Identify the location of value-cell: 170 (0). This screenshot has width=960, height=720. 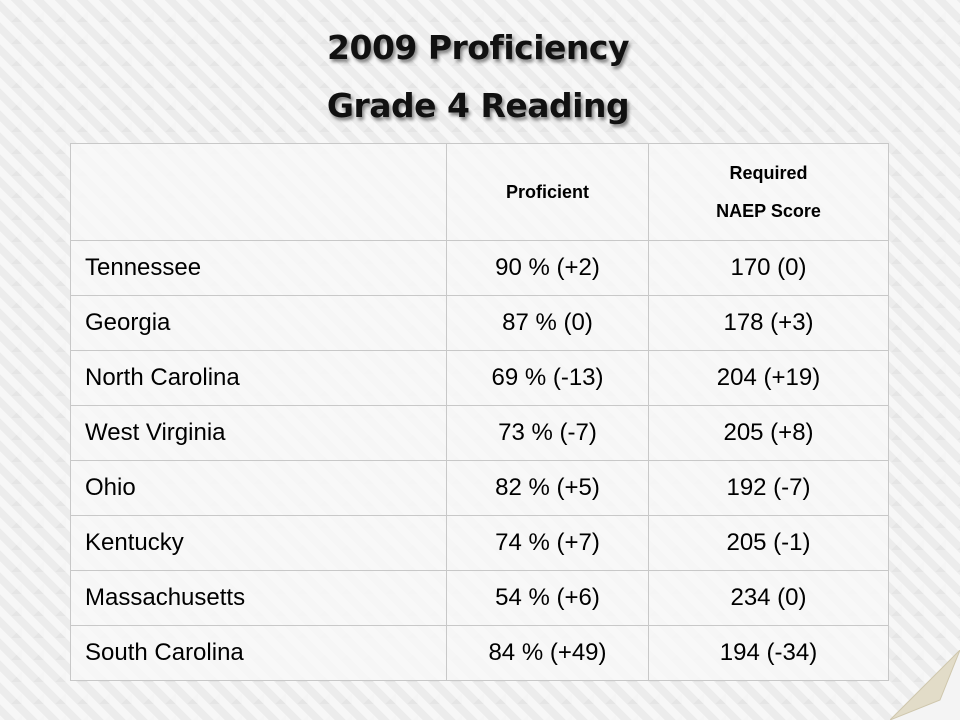
(768, 268).